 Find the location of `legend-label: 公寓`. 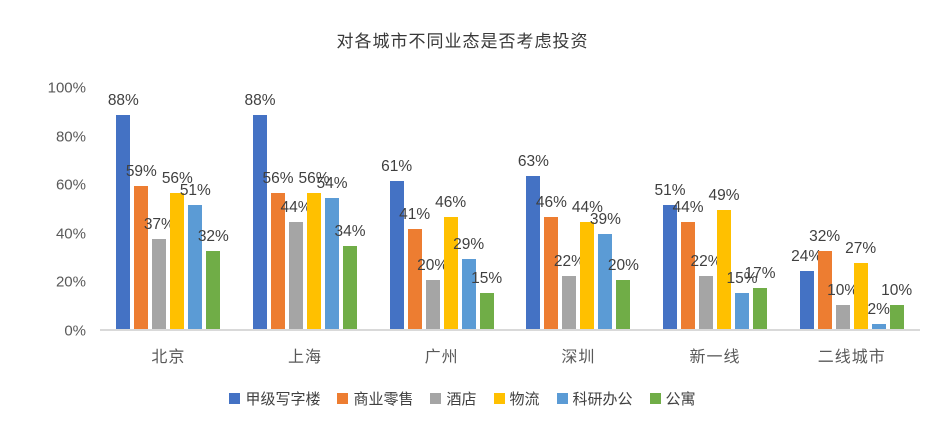

legend-label: 公寓 is located at coordinates (680, 399).